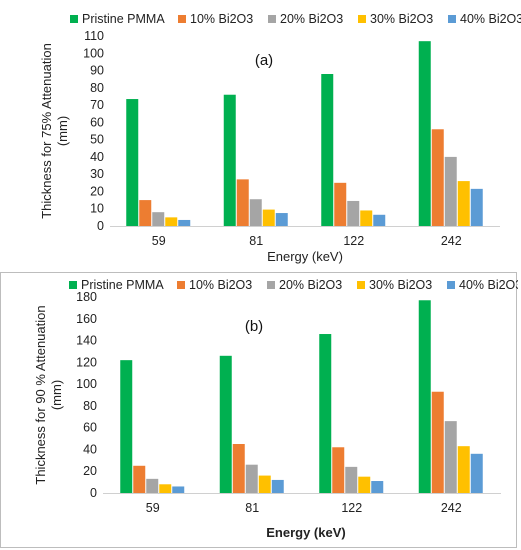 This screenshot has height=550, width=521. I want to click on y-tick-label: 30, so click(97, 174).